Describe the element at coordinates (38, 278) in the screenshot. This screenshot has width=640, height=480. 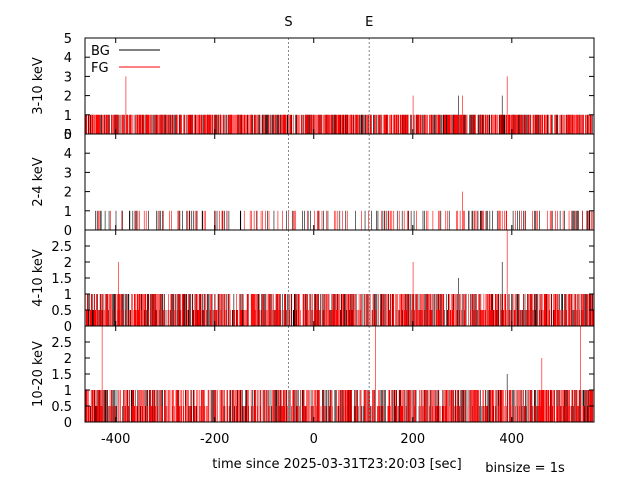
I see `y-axis-label: 4-10 keV` at that location.